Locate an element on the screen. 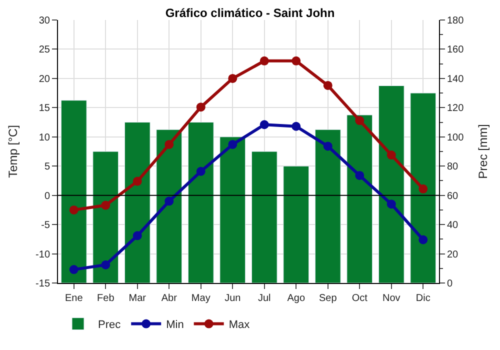 The height and width of the screenshot is (350, 500). x-tick-label: Jul is located at coordinates (264, 298).